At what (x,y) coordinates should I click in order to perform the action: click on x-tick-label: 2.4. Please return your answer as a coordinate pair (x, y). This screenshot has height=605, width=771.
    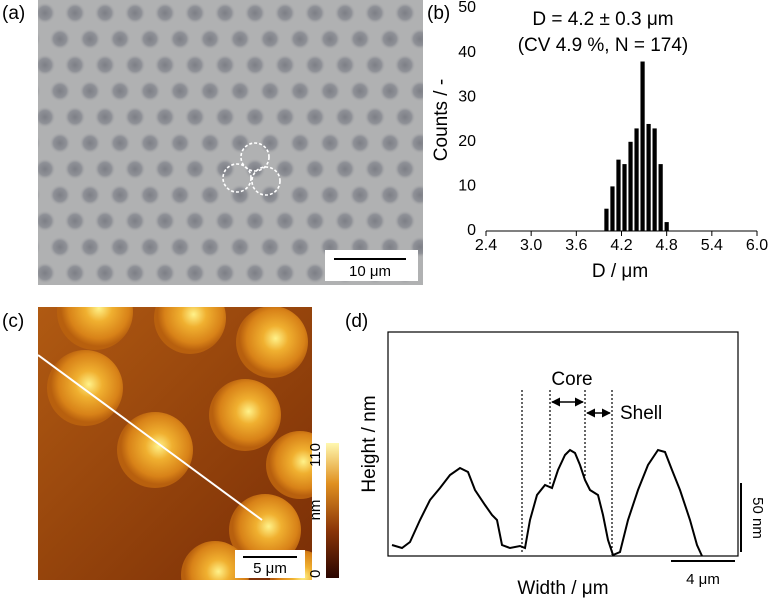
    Looking at the image, I should click on (486, 245).